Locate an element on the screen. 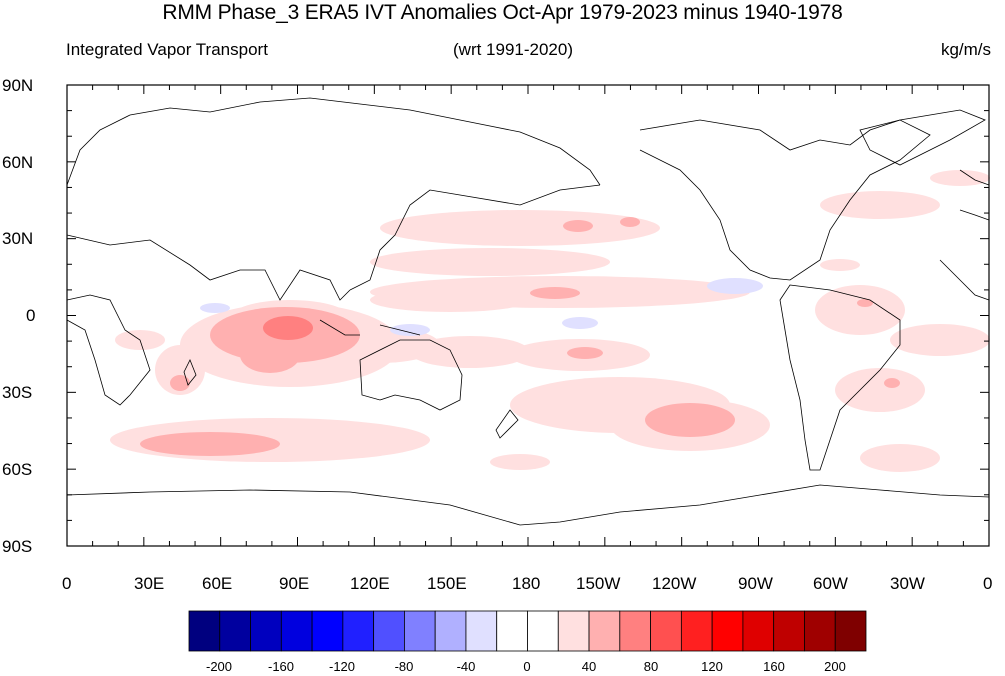 The height and width of the screenshot is (676, 1005). lon-label-150w: 150W is located at coordinates (598, 583).